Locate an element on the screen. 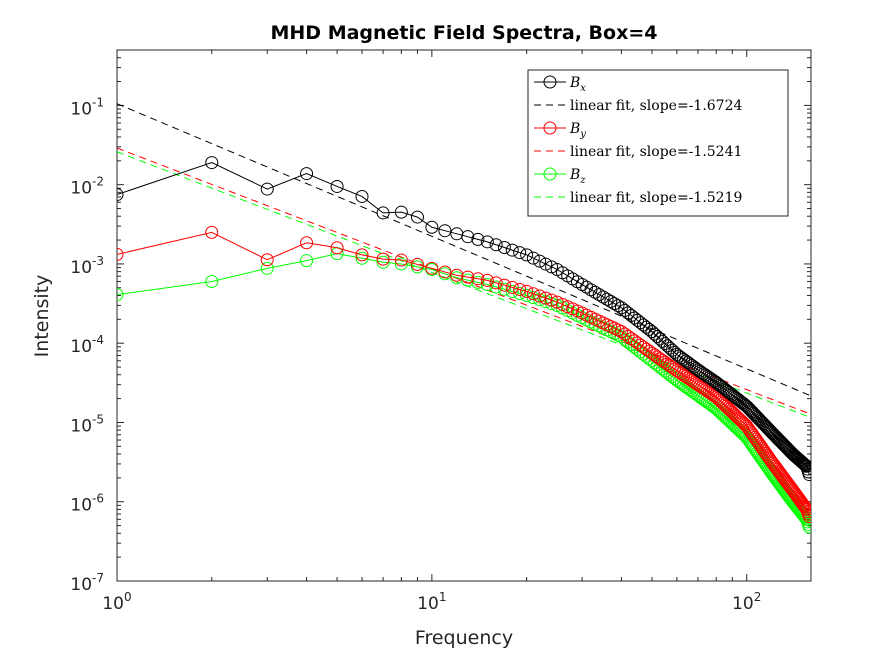 The image size is (894, 652). legend-box is located at coordinates (658, 143).